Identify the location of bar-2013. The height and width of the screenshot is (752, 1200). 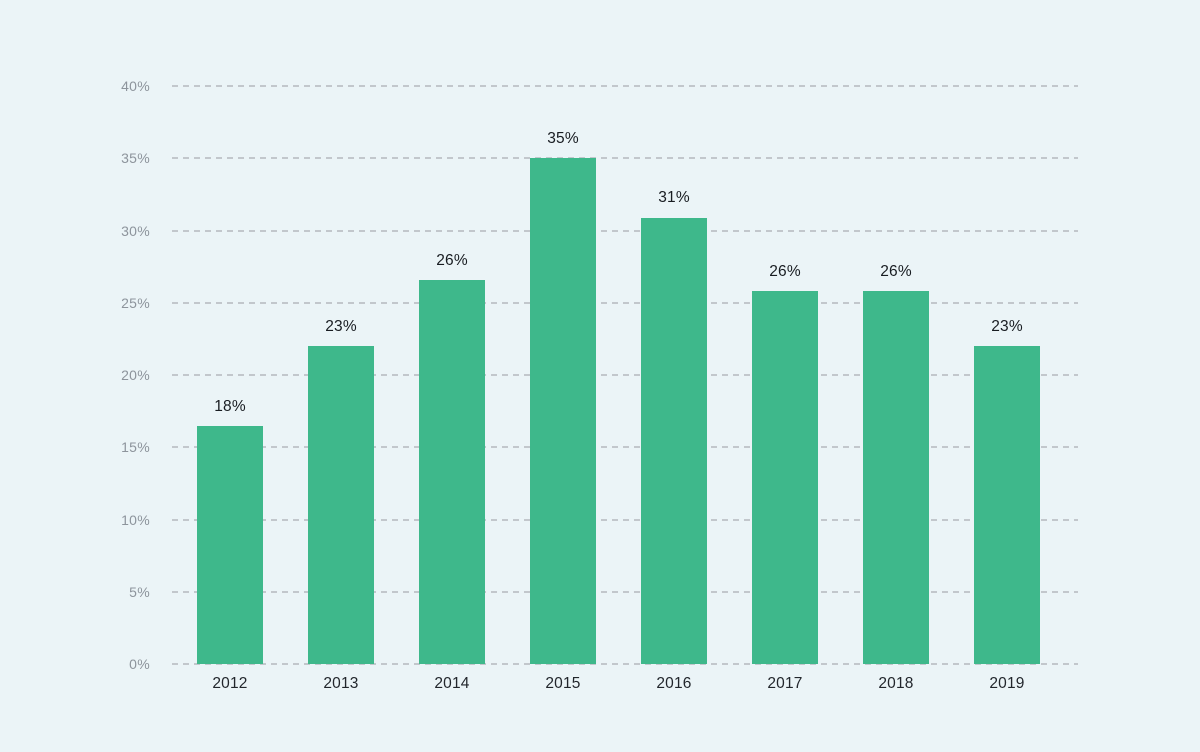
(341, 505).